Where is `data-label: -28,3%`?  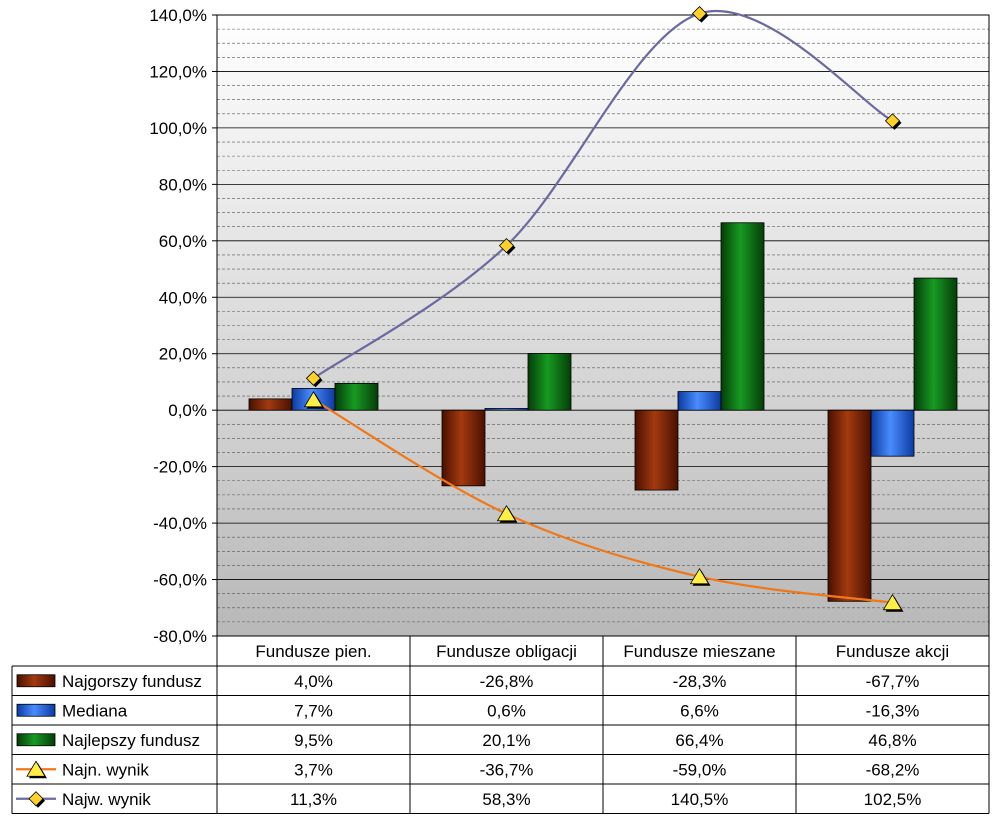
data-label: -28,3% is located at coordinates (700, 681).